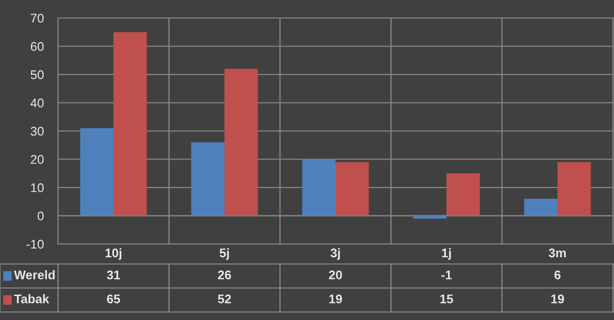 This screenshot has height=320, width=614. Describe the element at coordinates (37, 75) in the screenshot. I see `y-tick-label: 50` at that location.